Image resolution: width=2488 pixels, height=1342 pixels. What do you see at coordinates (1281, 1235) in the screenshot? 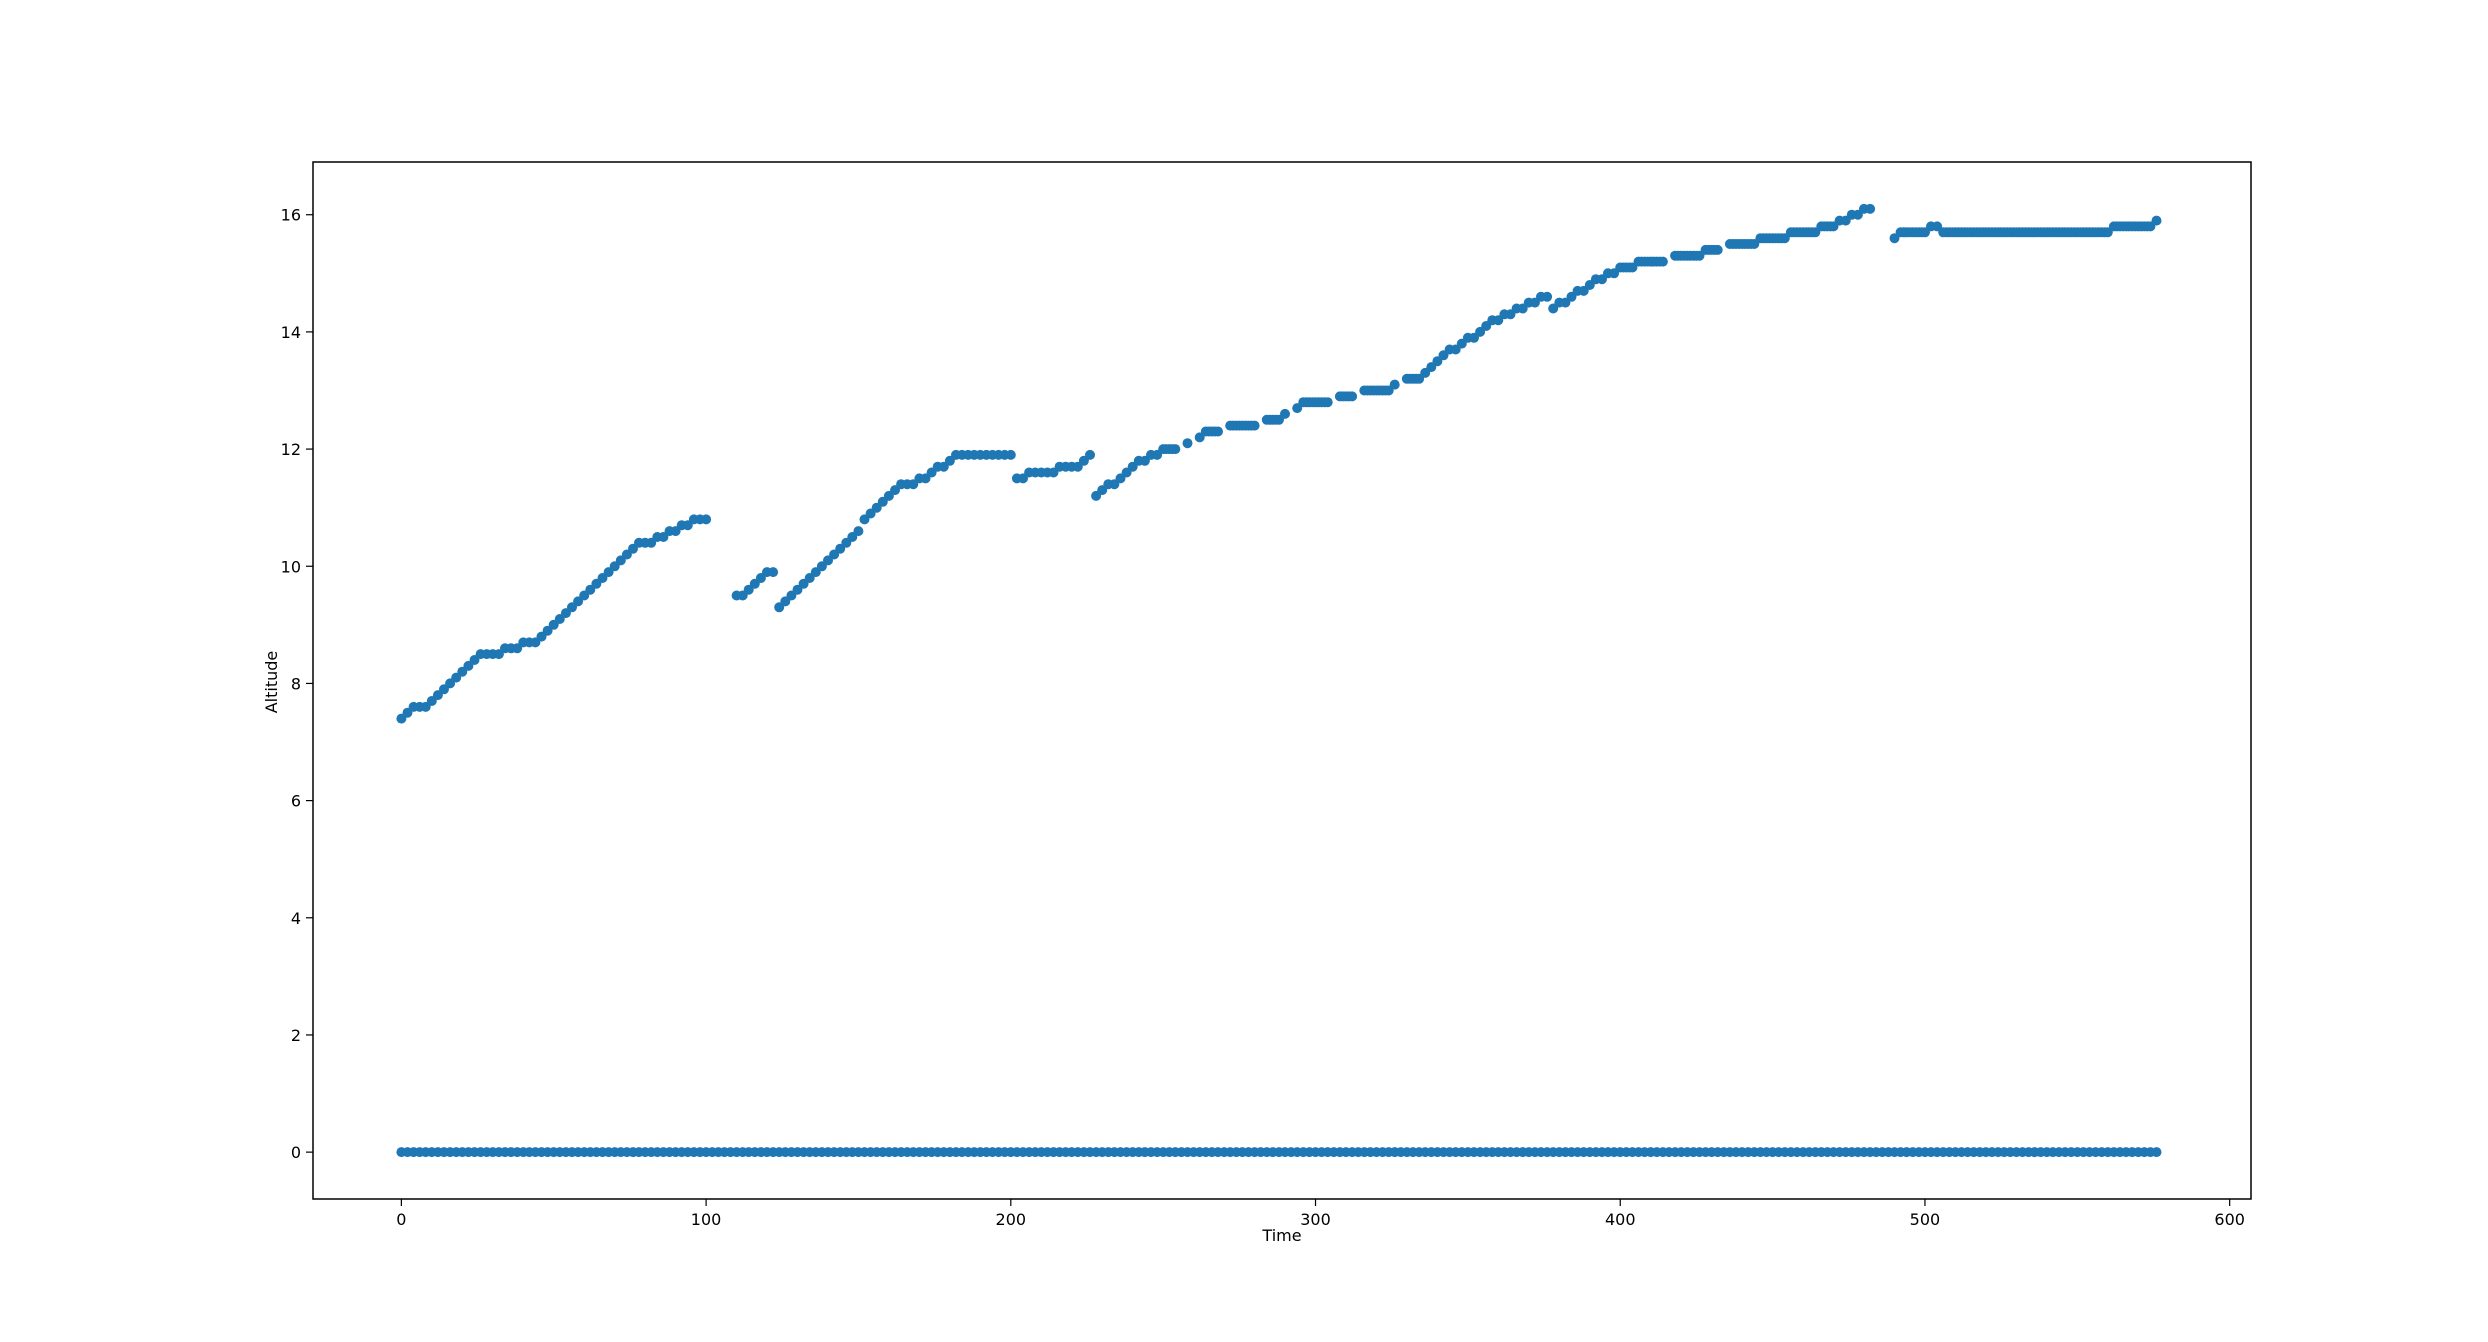
I see `x-axis-label: Time` at bounding box center [1281, 1235].